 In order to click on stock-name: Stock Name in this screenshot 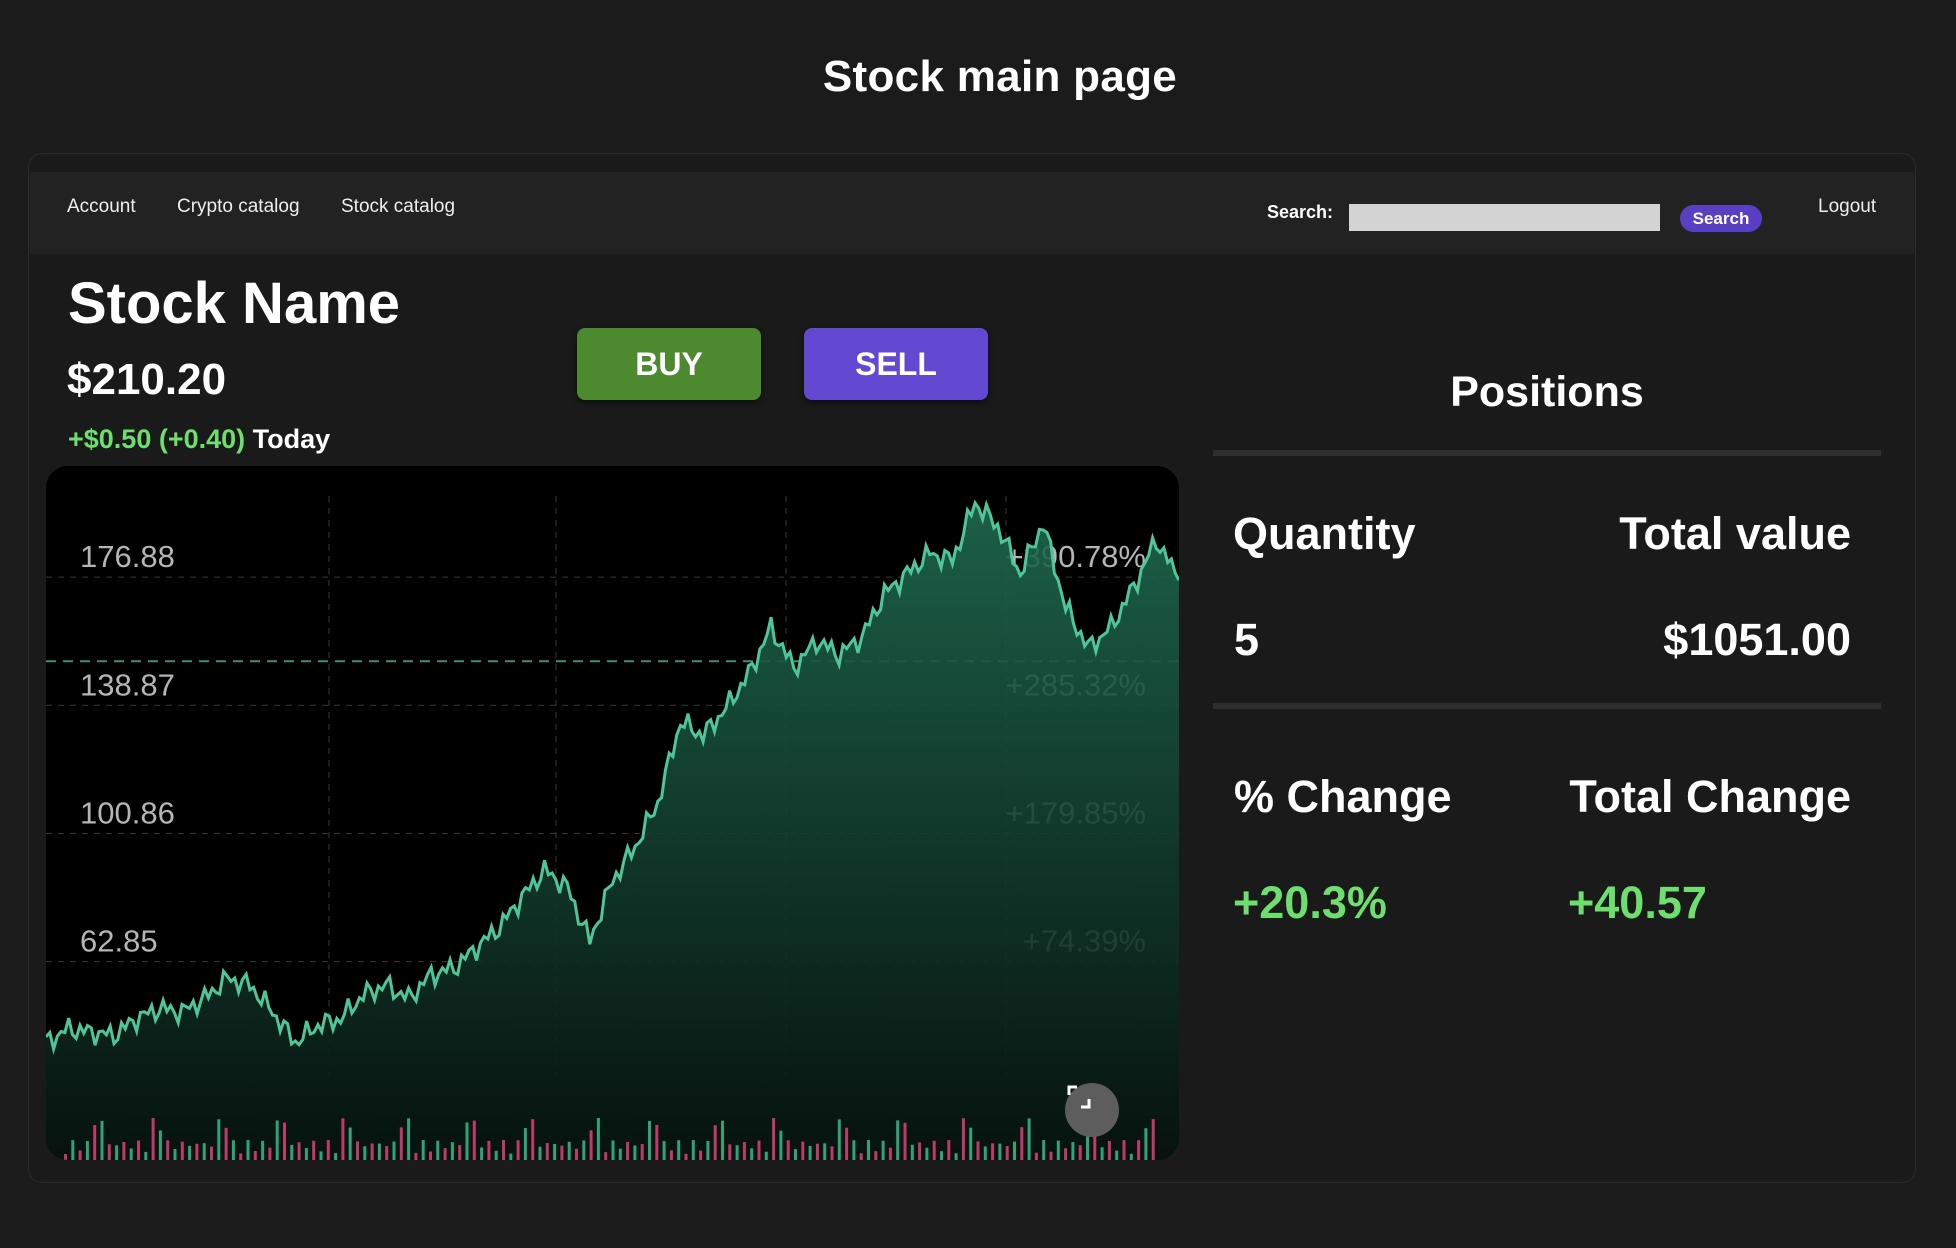, I will do `click(234, 303)`.